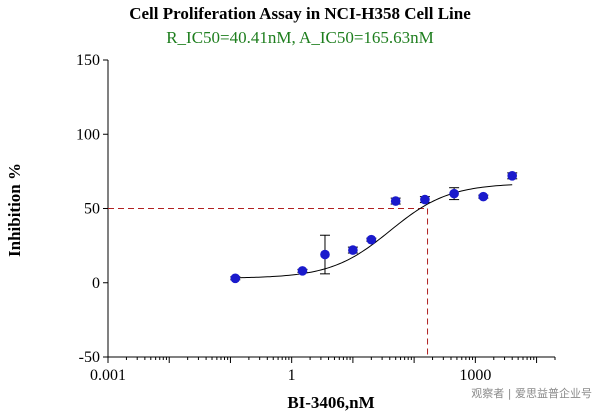 The image size is (597, 413). I want to click on y-tick-label: 50, so click(92, 209).